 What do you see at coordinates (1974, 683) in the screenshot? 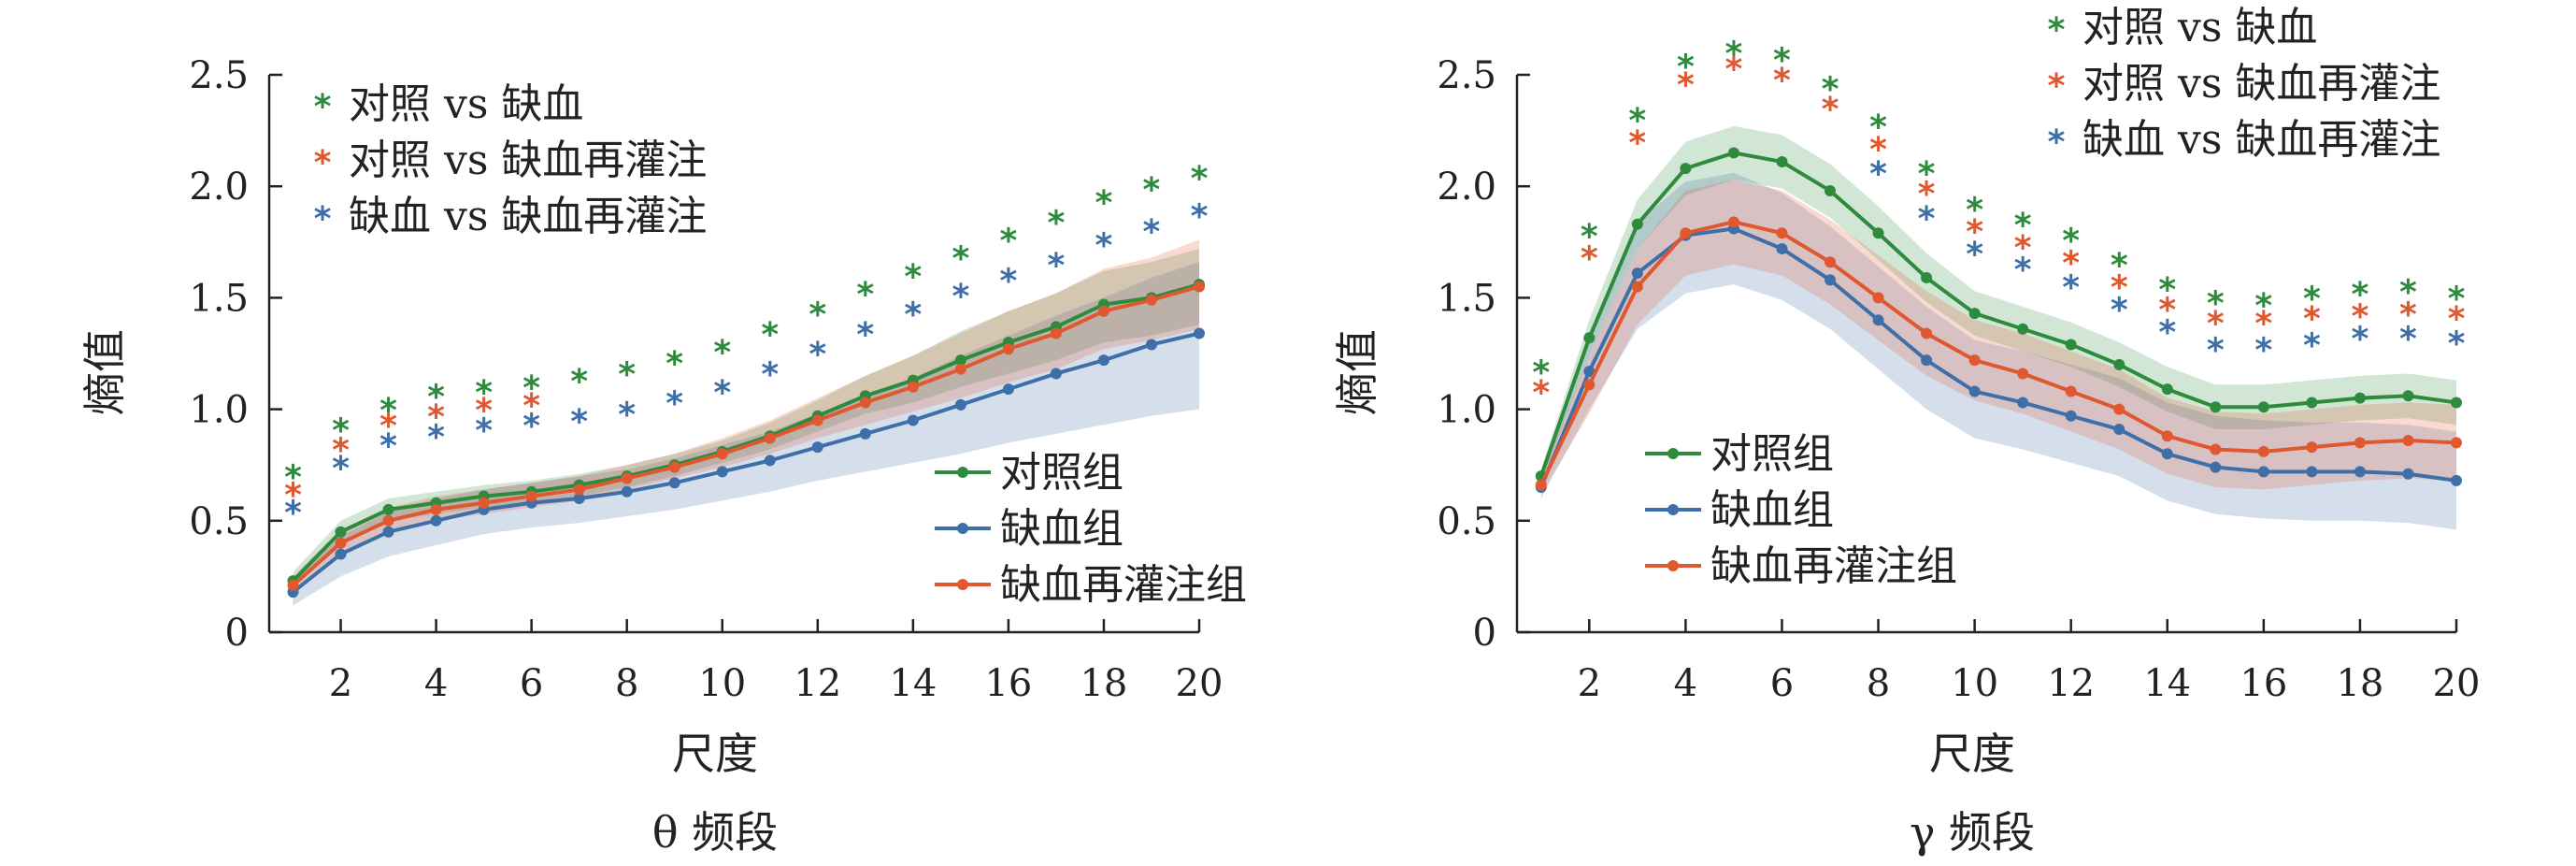
I see `gamma-x-tick-label: 10` at bounding box center [1974, 683].